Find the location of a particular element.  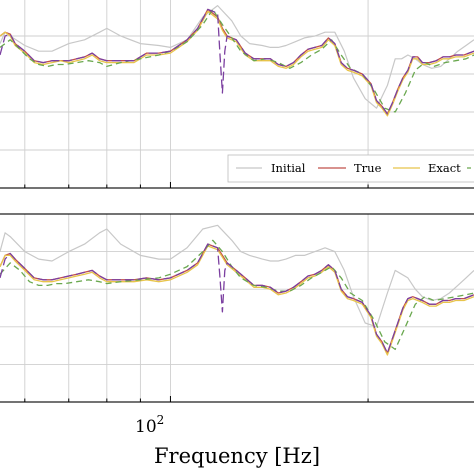

x-tick-label-100: 102 is located at coordinates (149, 425).